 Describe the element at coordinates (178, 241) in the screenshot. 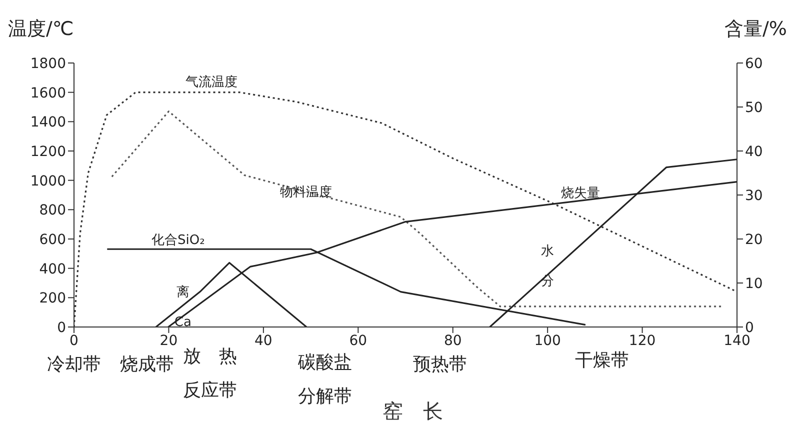

I see `series-label: 化合SiO₂` at that location.